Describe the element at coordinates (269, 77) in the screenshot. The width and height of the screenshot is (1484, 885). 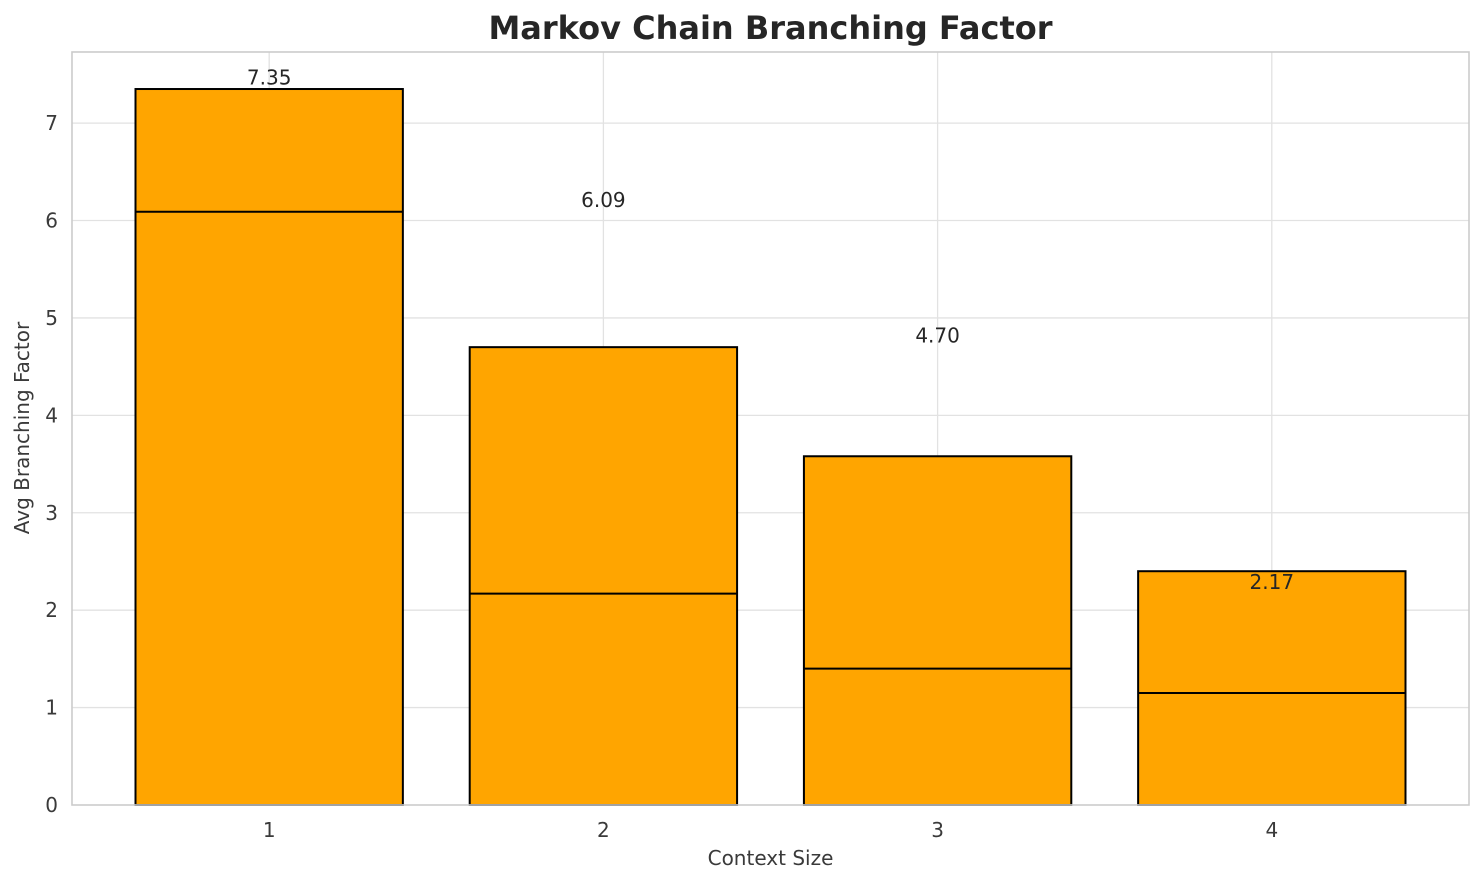
I see `bar-value-label: 7.35` at that location.